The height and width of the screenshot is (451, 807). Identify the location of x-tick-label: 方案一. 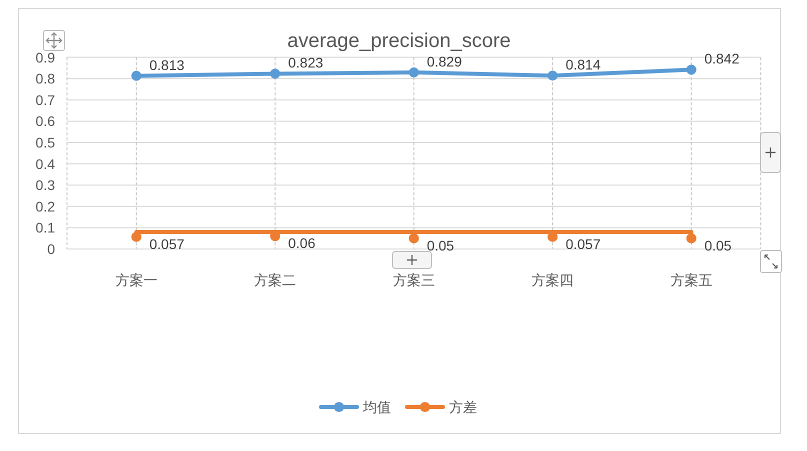
(136, 280).